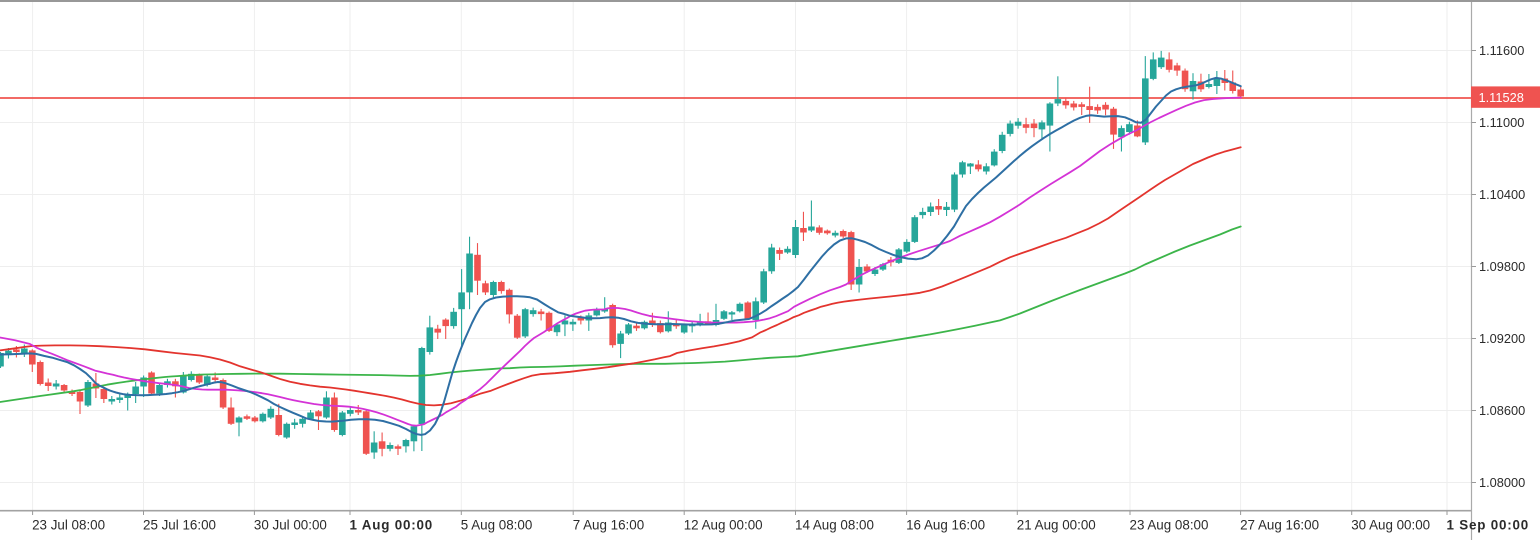  What do you see at coordinates (179, 524) in the screenshot?
I see `svg-text: 25 Jul 16:00` at bounding box center [179, 524].